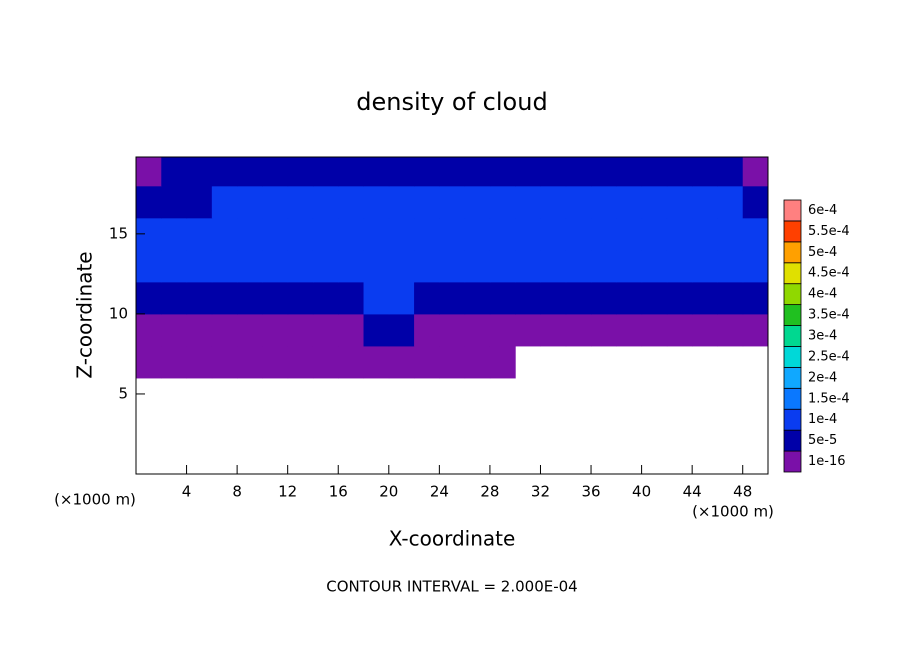  What do you see at coordinates (822, 336) in the screenshot?
I see `colorbar-label: 3e-4` at bounding box center [822, 336].